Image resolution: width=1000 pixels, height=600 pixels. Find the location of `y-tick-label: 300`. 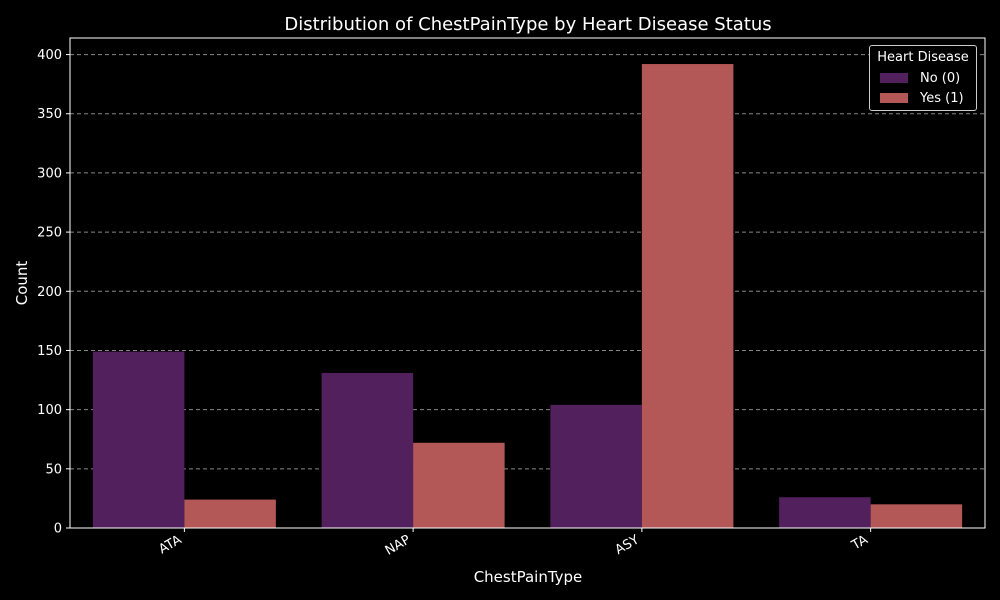

y-tick-label: 300 is located at coordinates (49, 173).